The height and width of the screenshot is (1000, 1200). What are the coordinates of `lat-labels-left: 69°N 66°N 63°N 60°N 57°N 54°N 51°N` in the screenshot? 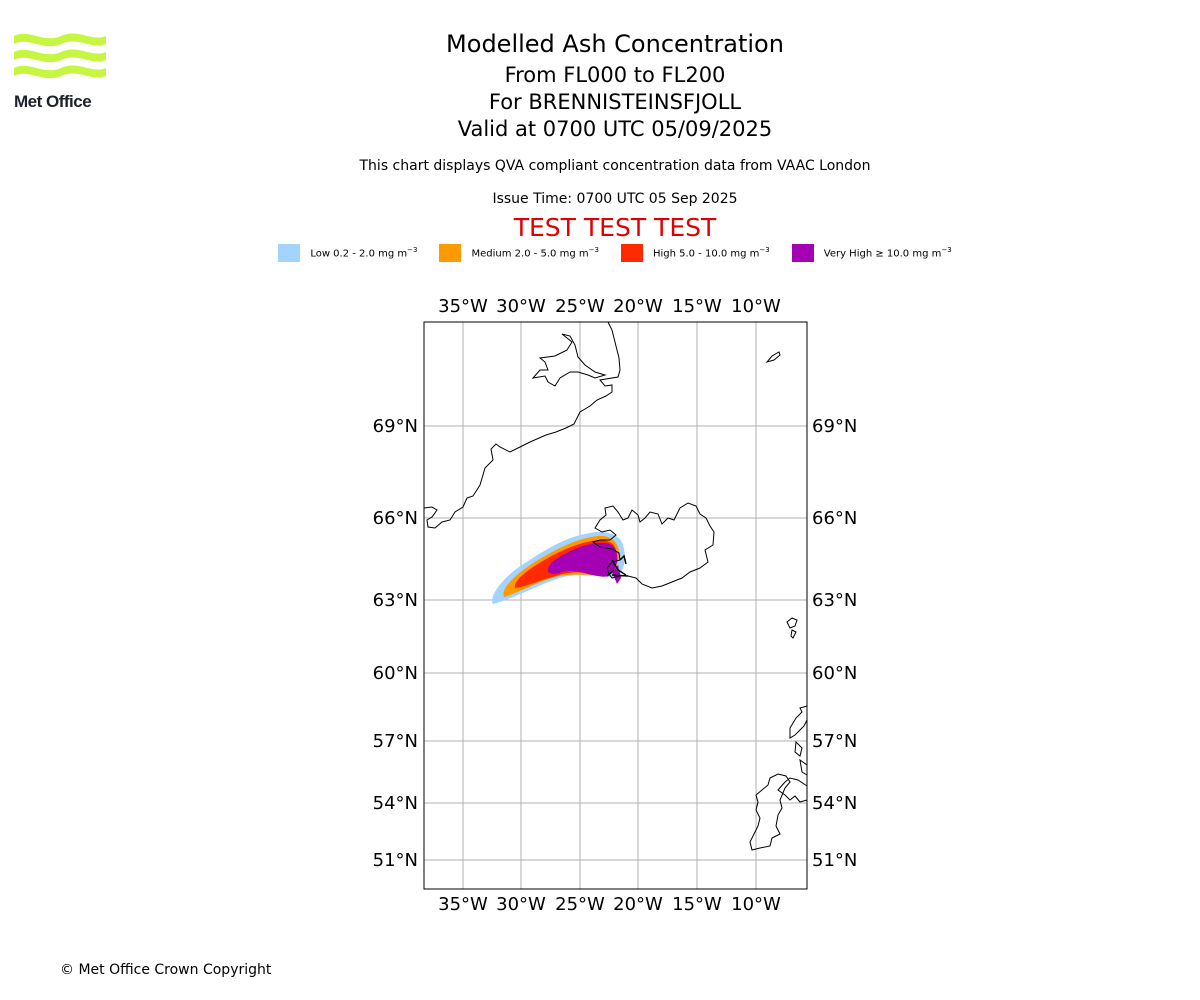 It's located at (395, 643).